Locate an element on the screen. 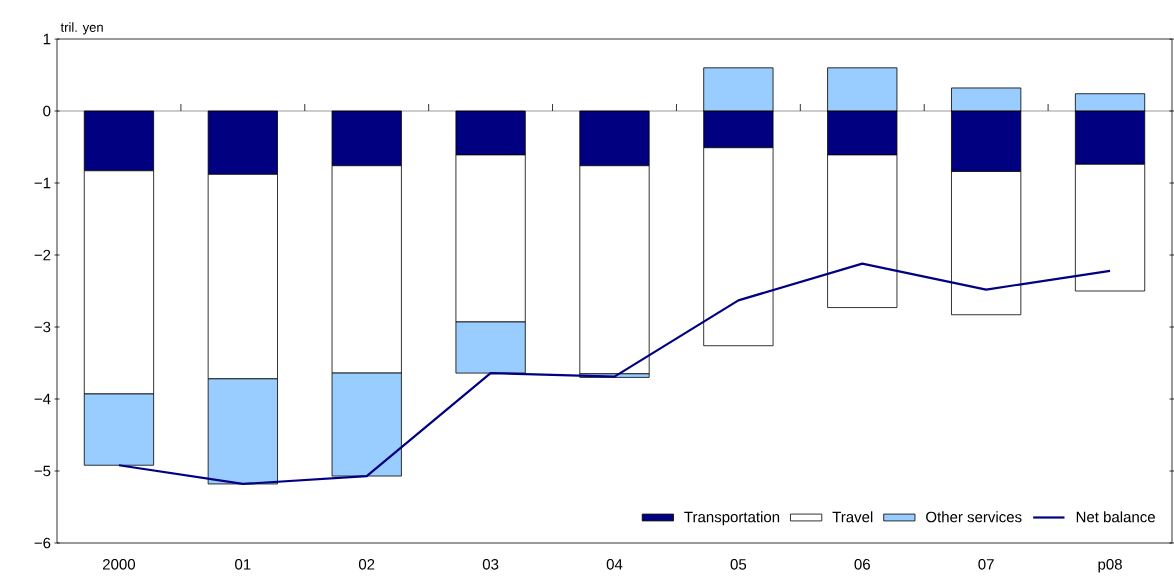  x-tick-label: 06 is located at coordinates (862, 564).